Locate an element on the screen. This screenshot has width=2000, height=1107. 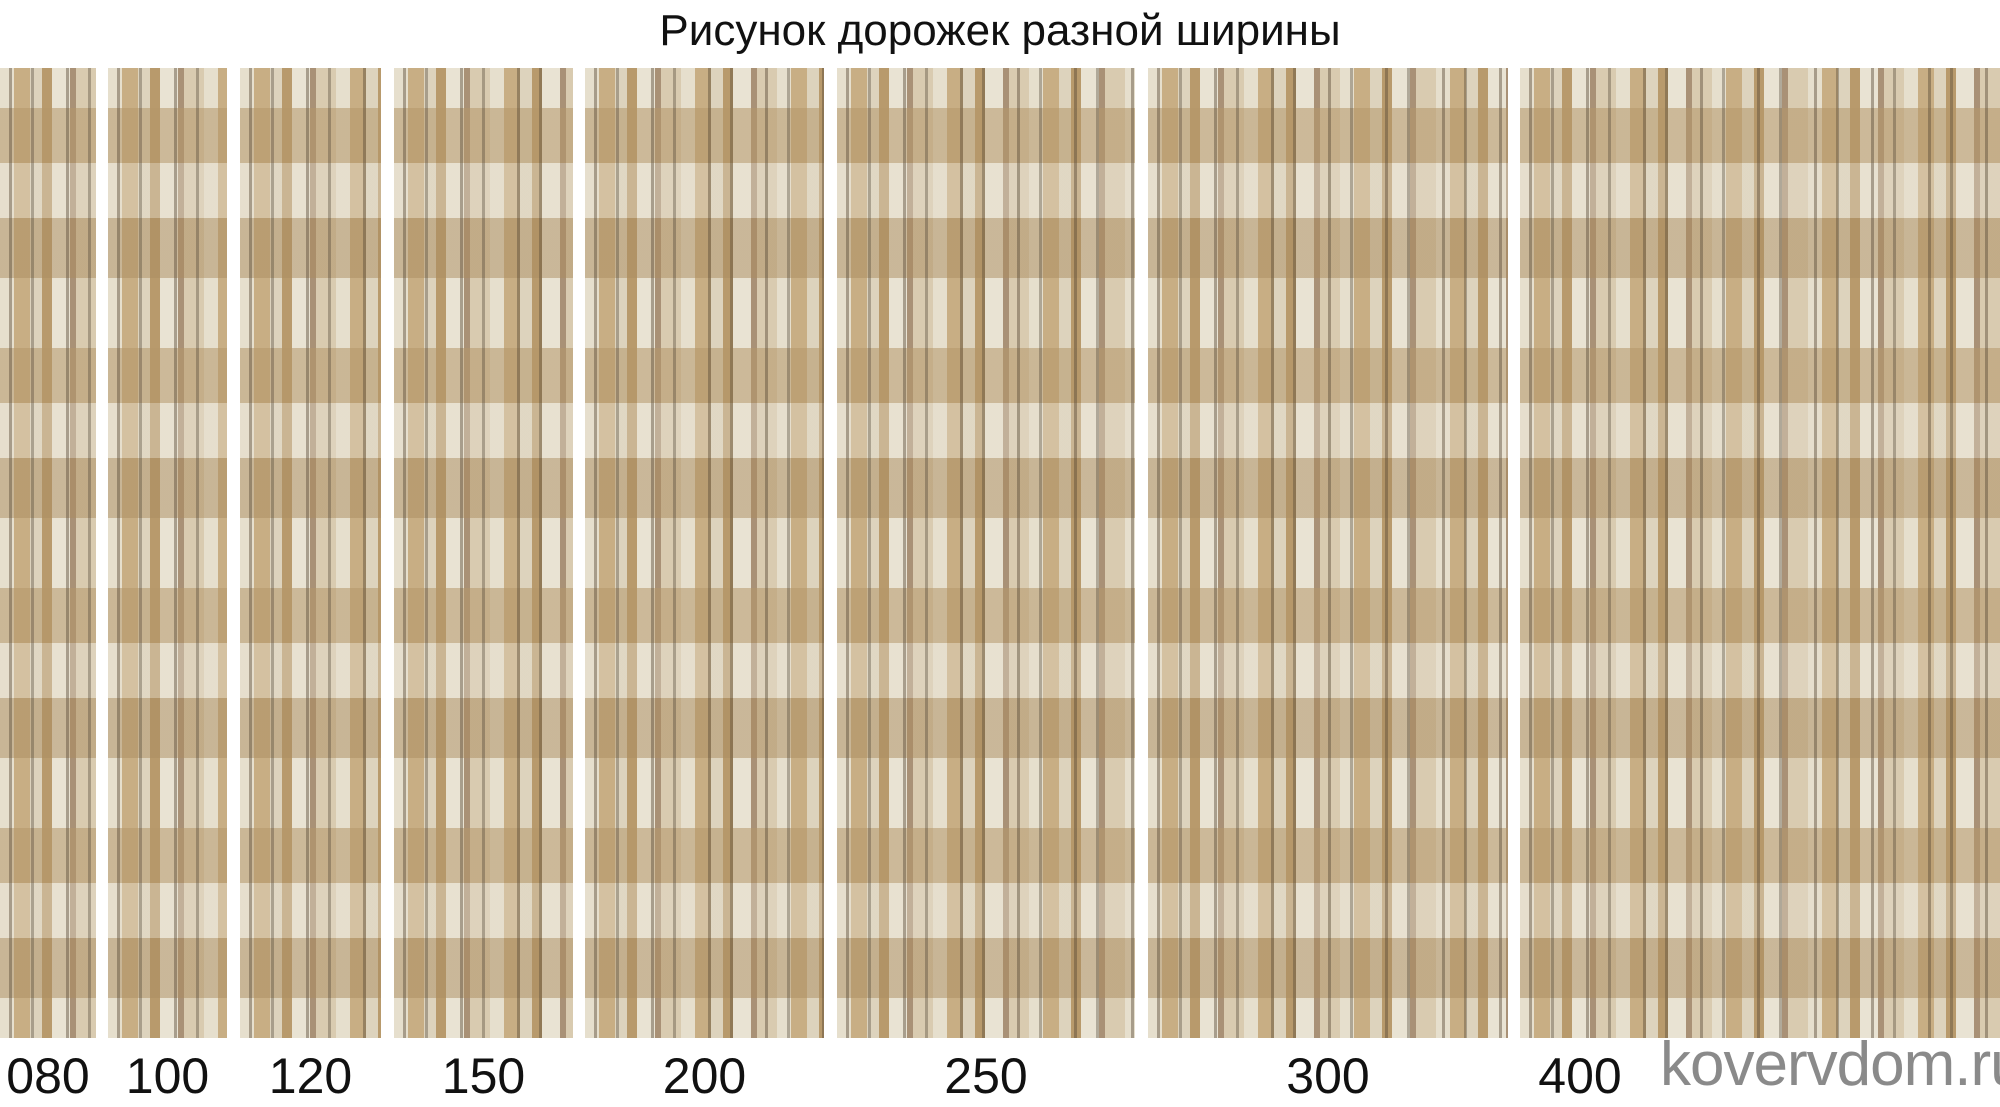
width-label: 120 is located at coordinates (310, 1076).